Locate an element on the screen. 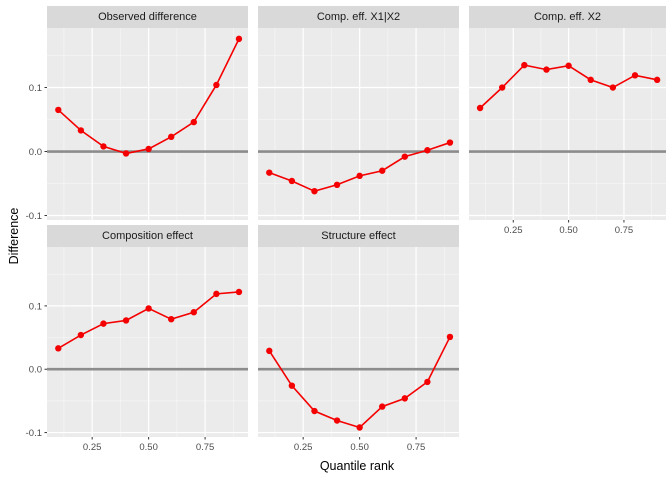  facet-title: Structure effect is located at coordinates (358, 236).